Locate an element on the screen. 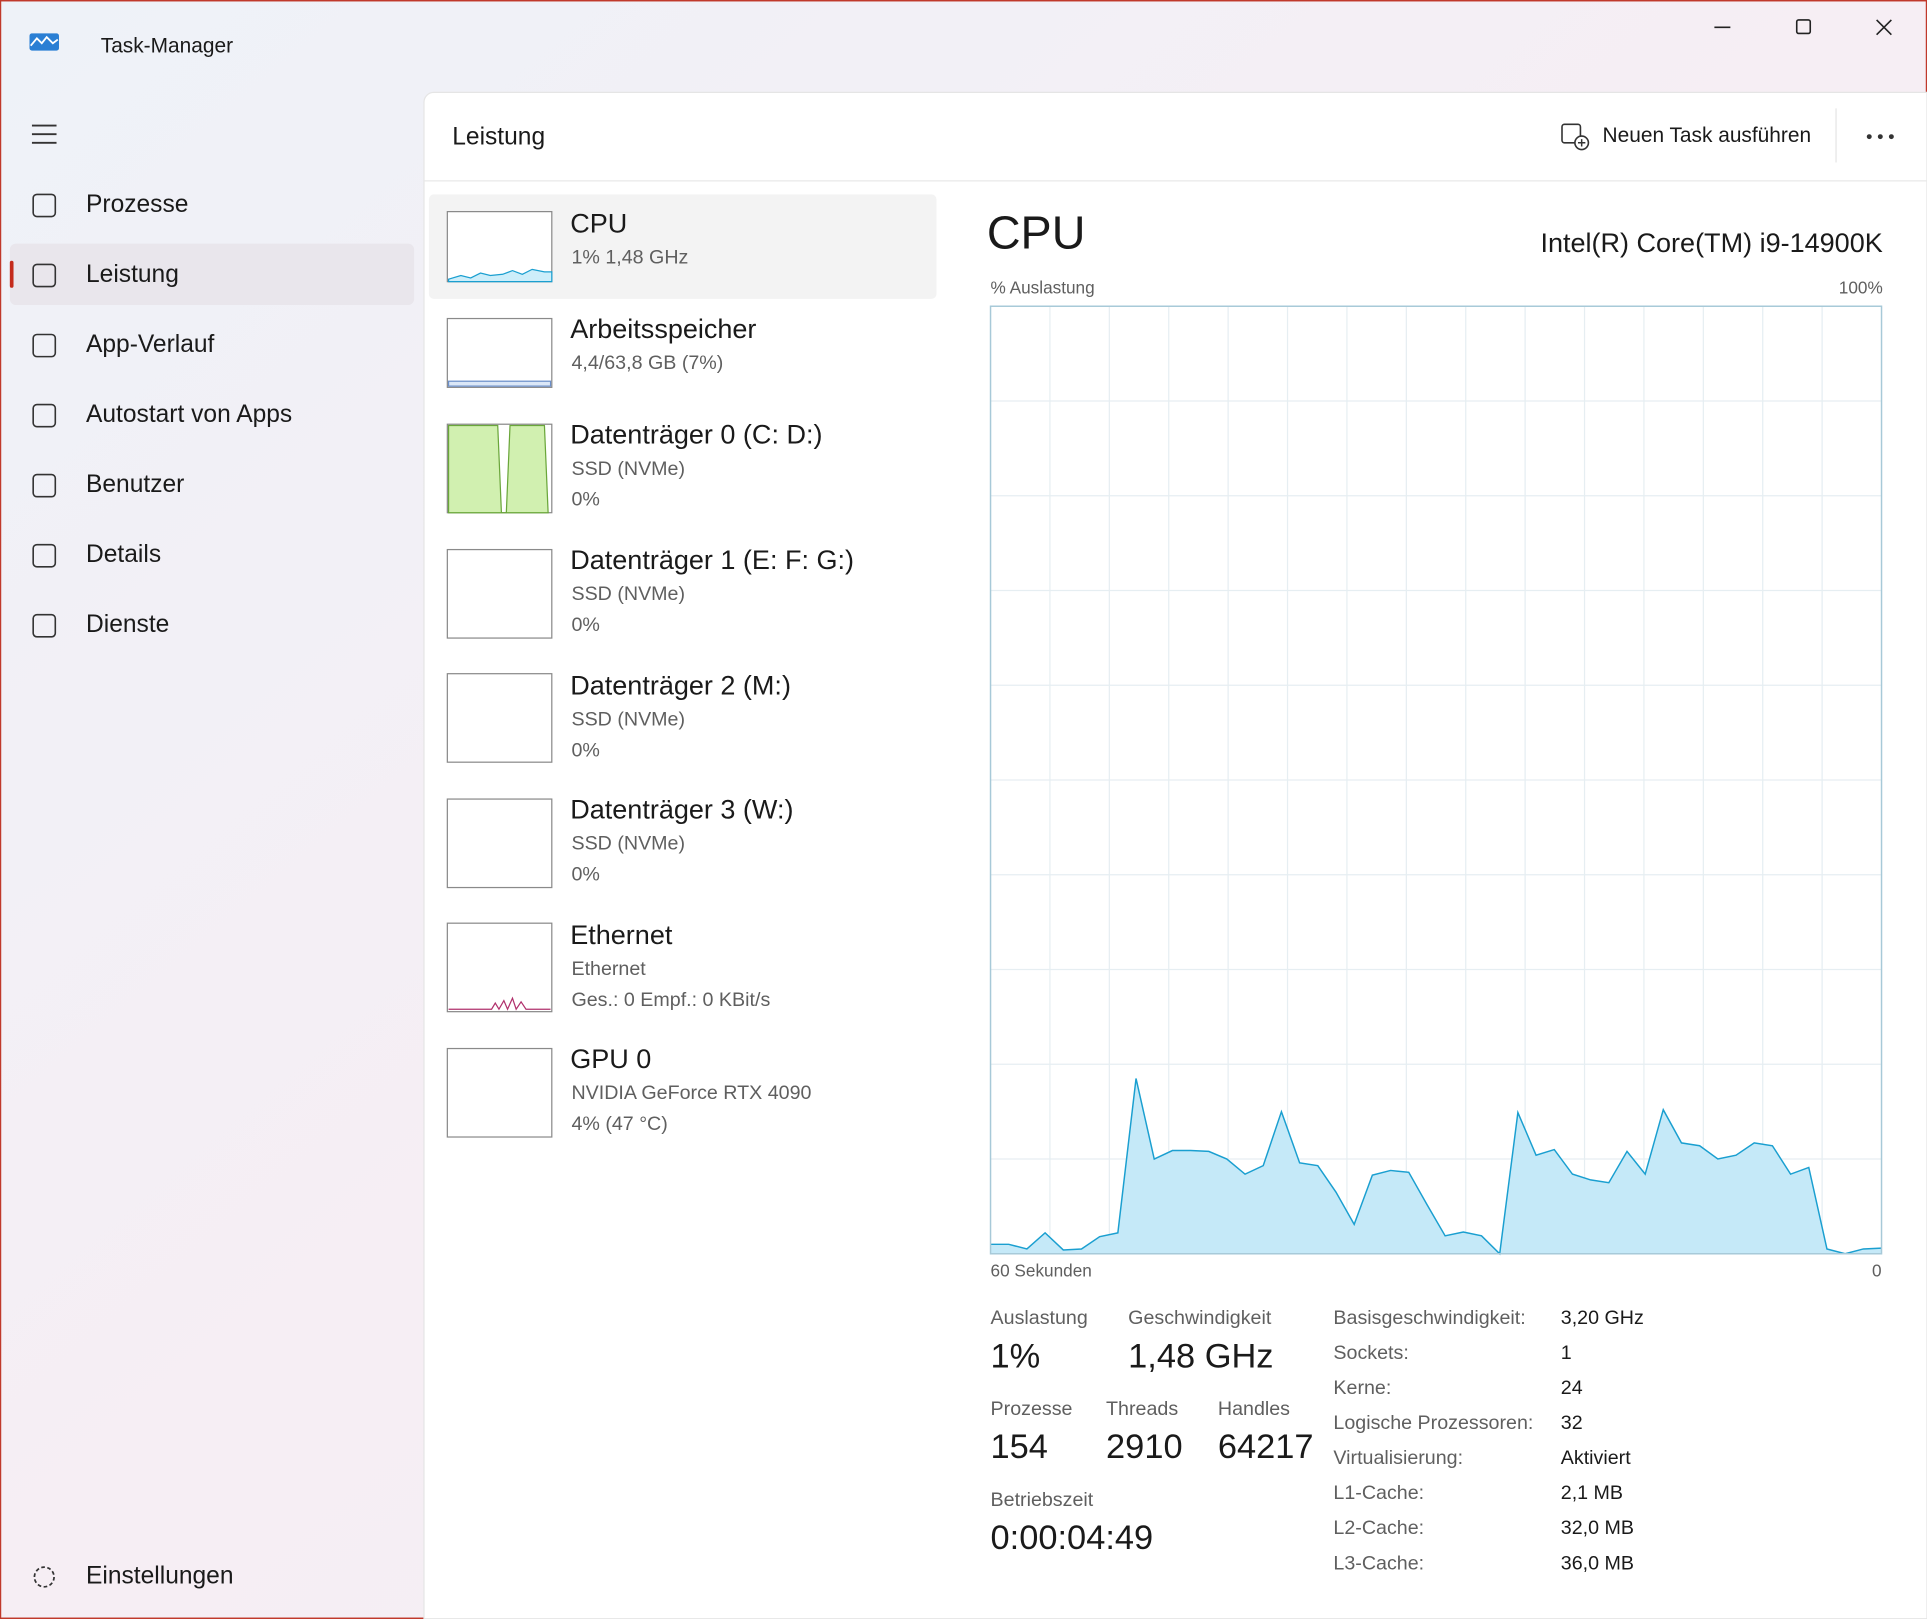 The width and height of the screenshot is (1927, 1624). stat-value: 2910 is located at coordinates (1144, 1447).